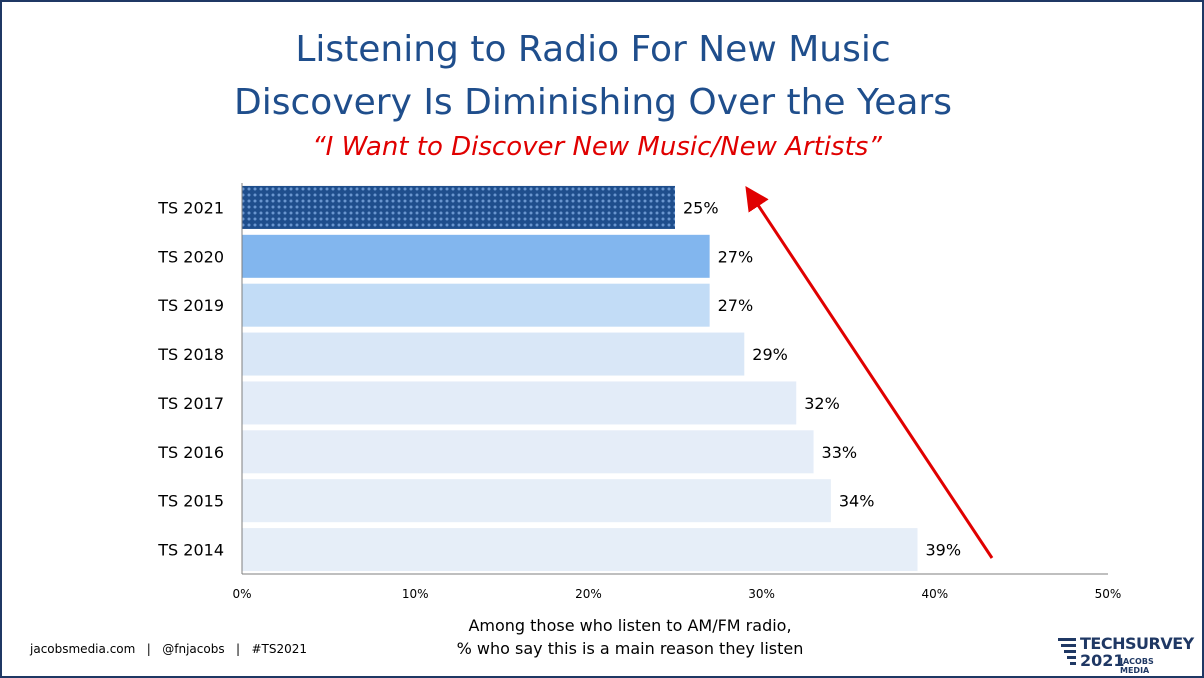 The image size is (1204, 678). What do you see at coordinates (190, 452) in the screenshot?
I see `category-label: TS 2016` at bounding box center [190, 452].